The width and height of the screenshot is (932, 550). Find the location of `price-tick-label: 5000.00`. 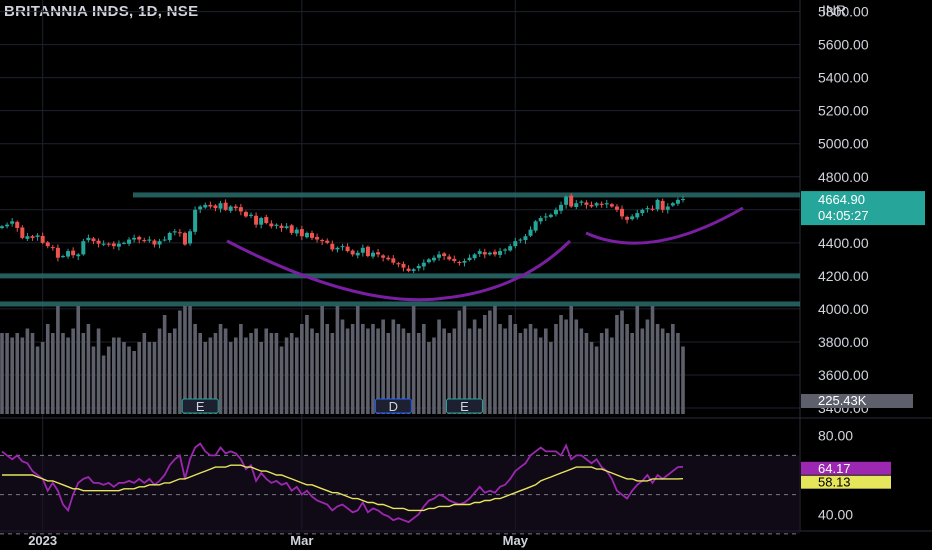

price-tick-label: 5000.00 is located at coordinates (843, 144).